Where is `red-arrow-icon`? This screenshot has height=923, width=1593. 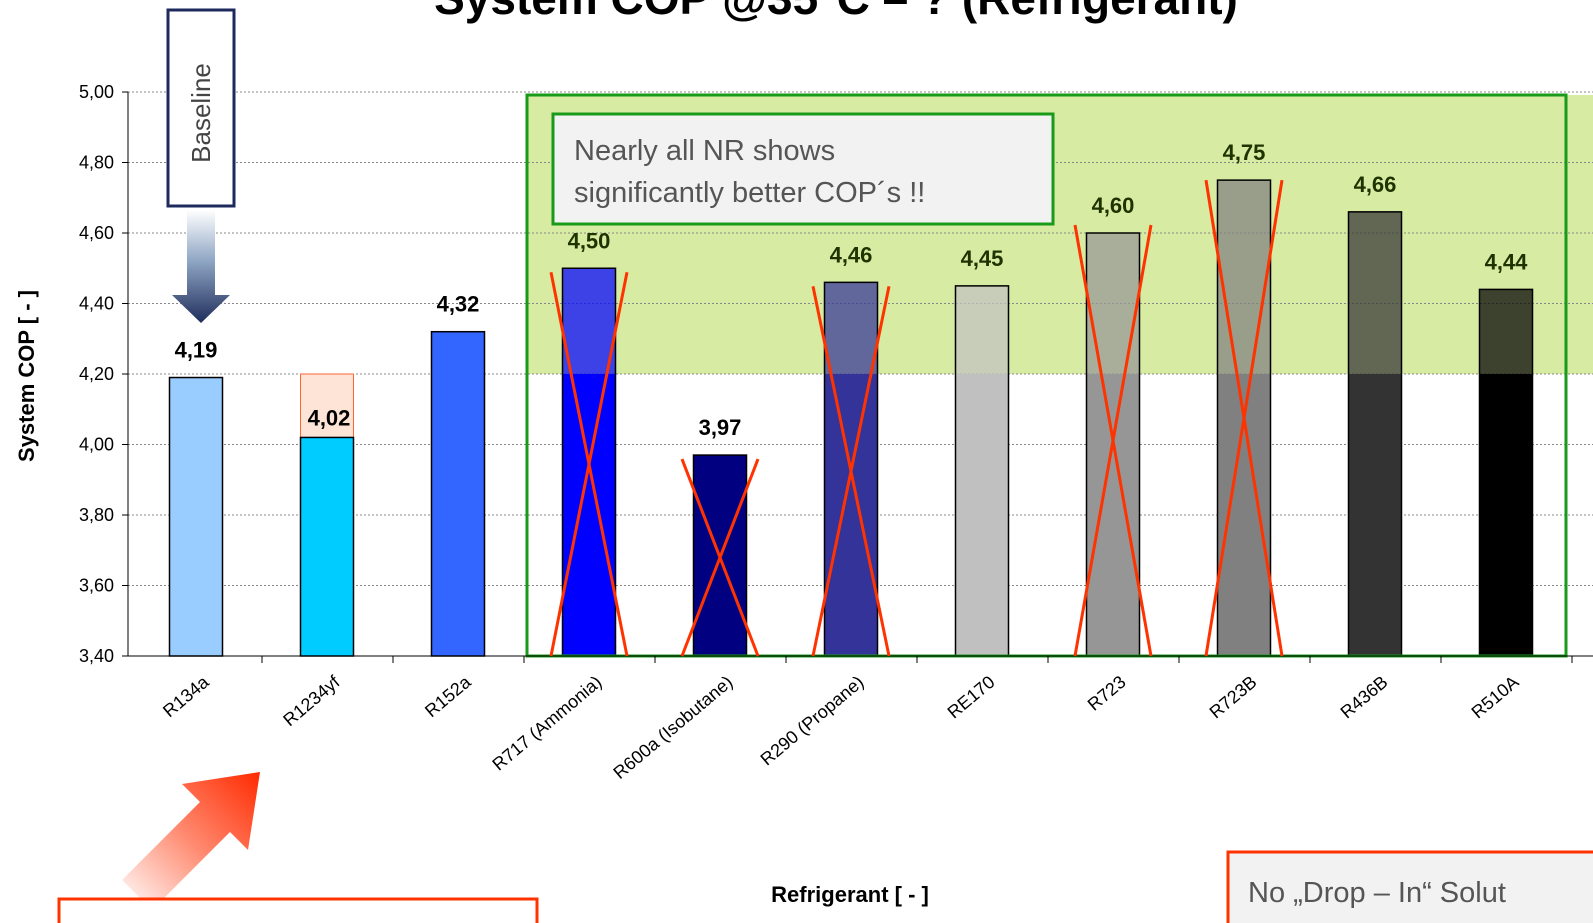
red-arrow-icon is located at coordinates (191, 841).